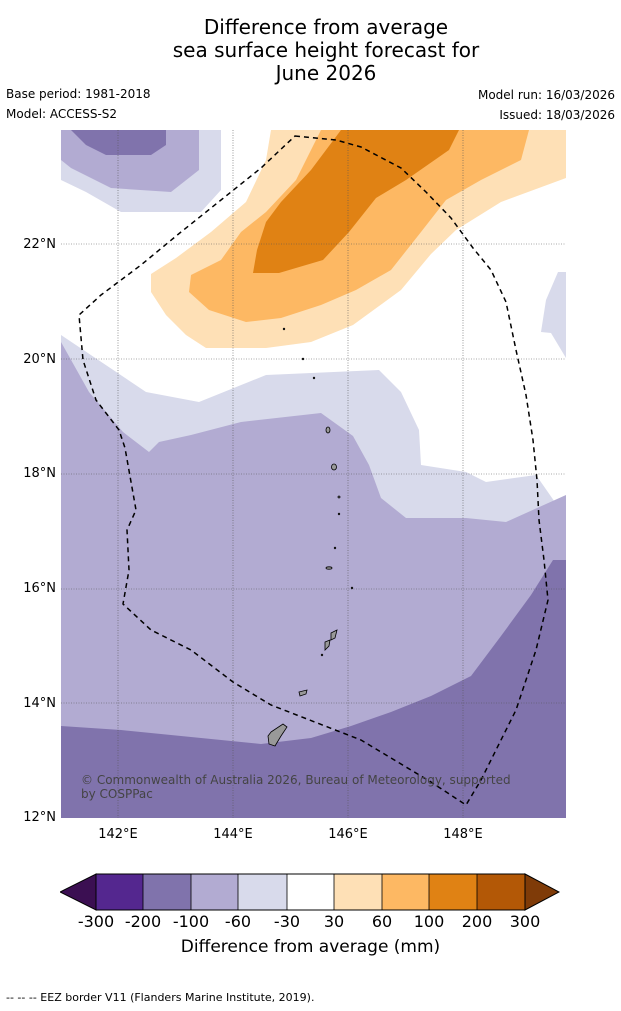 The height and width of the screenshot is (1011, 621). I want to click on colorbar-tick-10: 300, so click(525, 921).